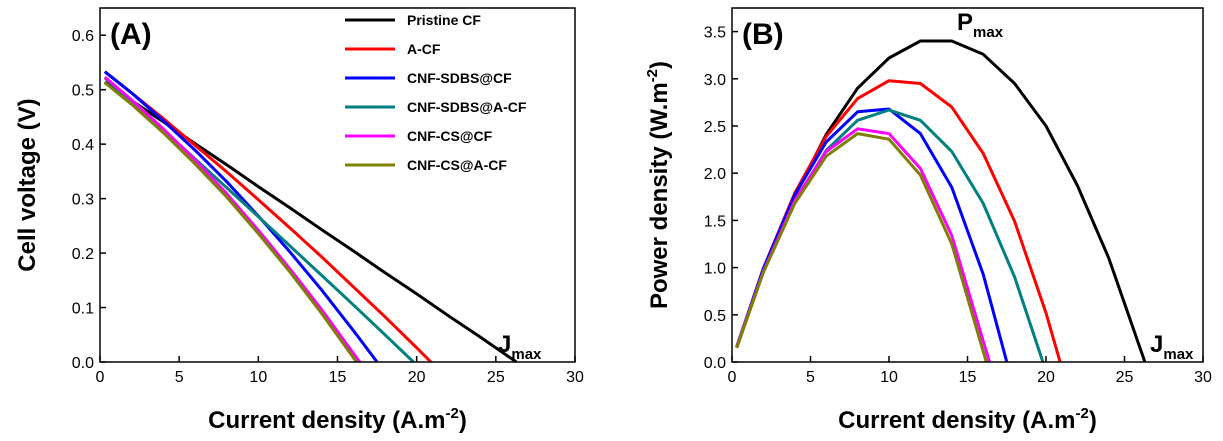  Describe the element at coordinates (467, 107) in the screenshot. I see `legend-label: CNF-SDBS@A-CF` at that location.